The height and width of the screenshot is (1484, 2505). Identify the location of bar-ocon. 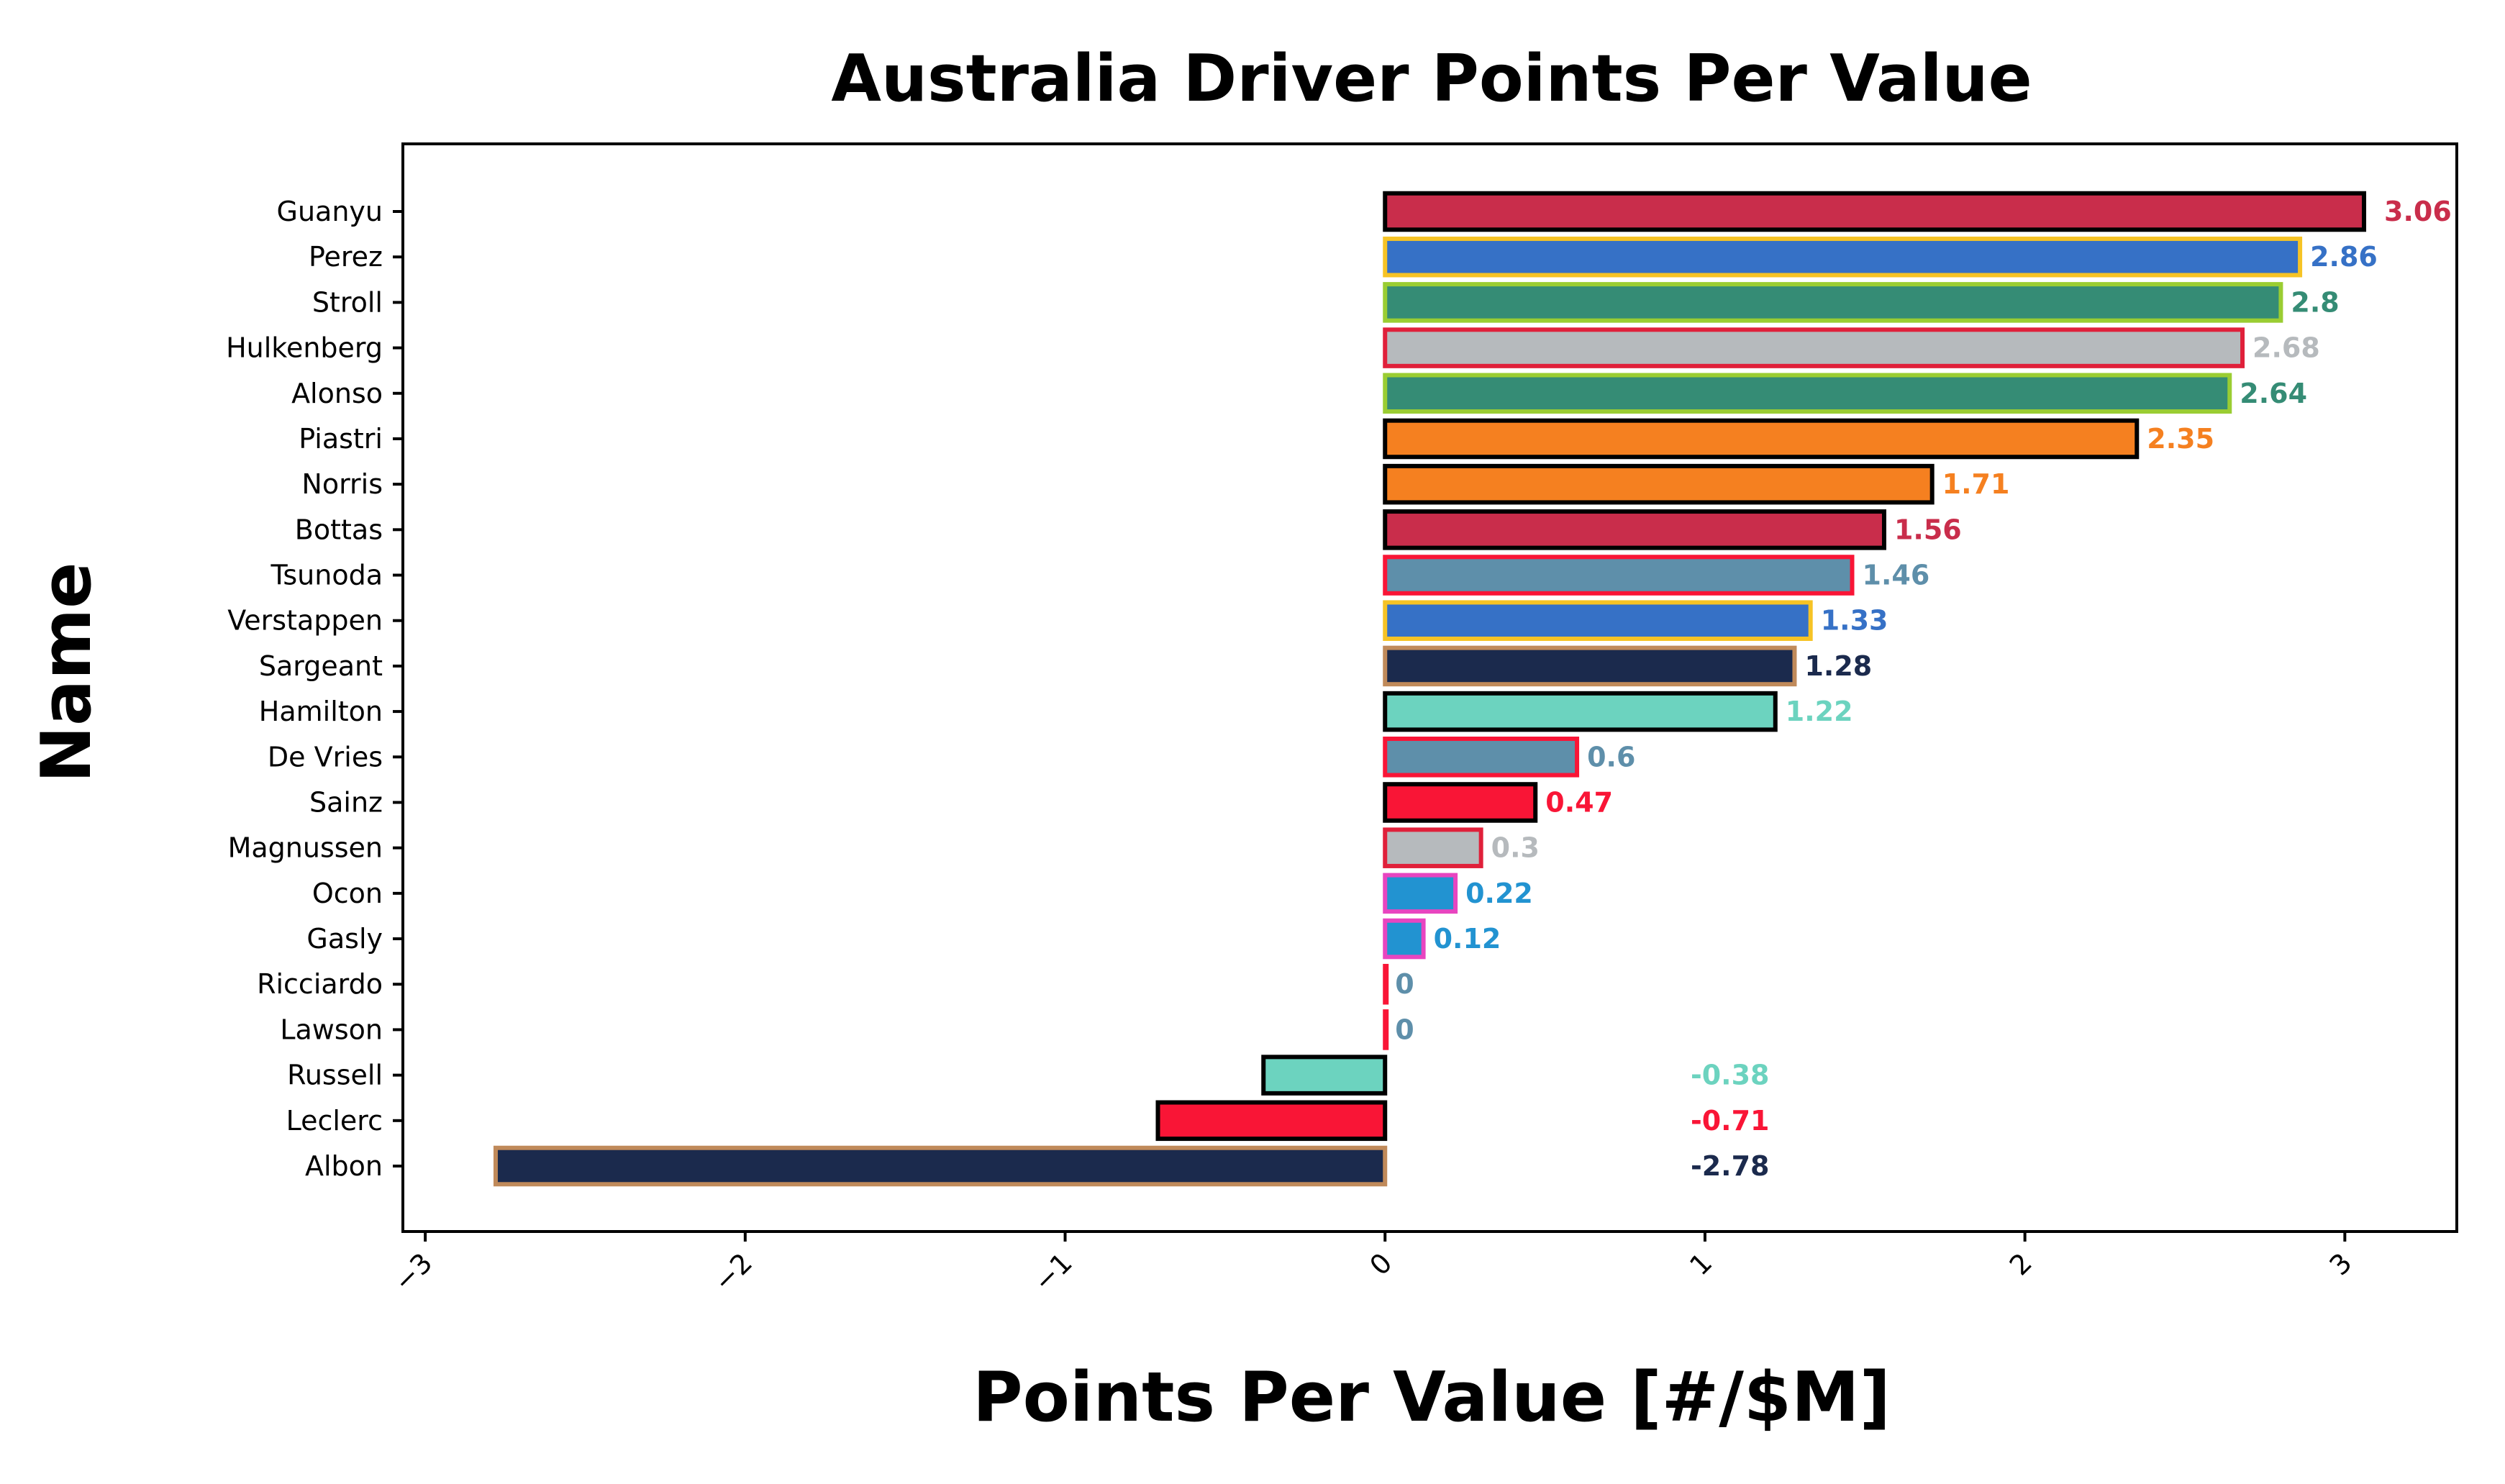
(1420, 893).